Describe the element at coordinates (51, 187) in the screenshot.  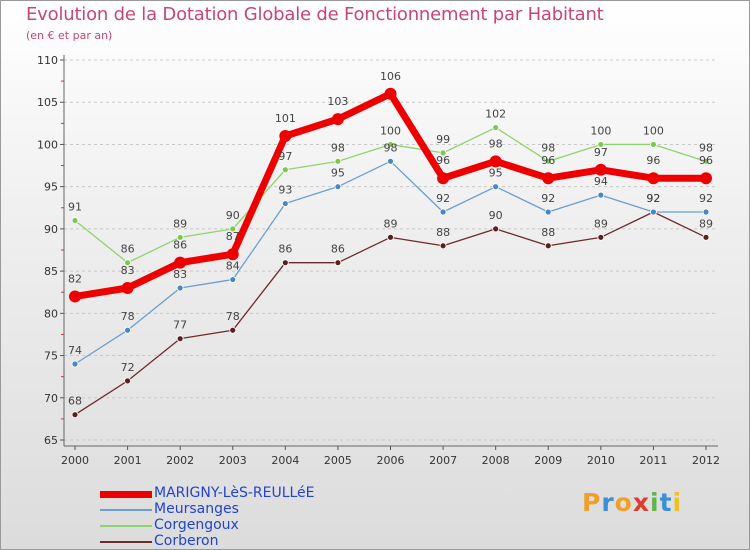
I see `y-tick-label: 95` at that location.